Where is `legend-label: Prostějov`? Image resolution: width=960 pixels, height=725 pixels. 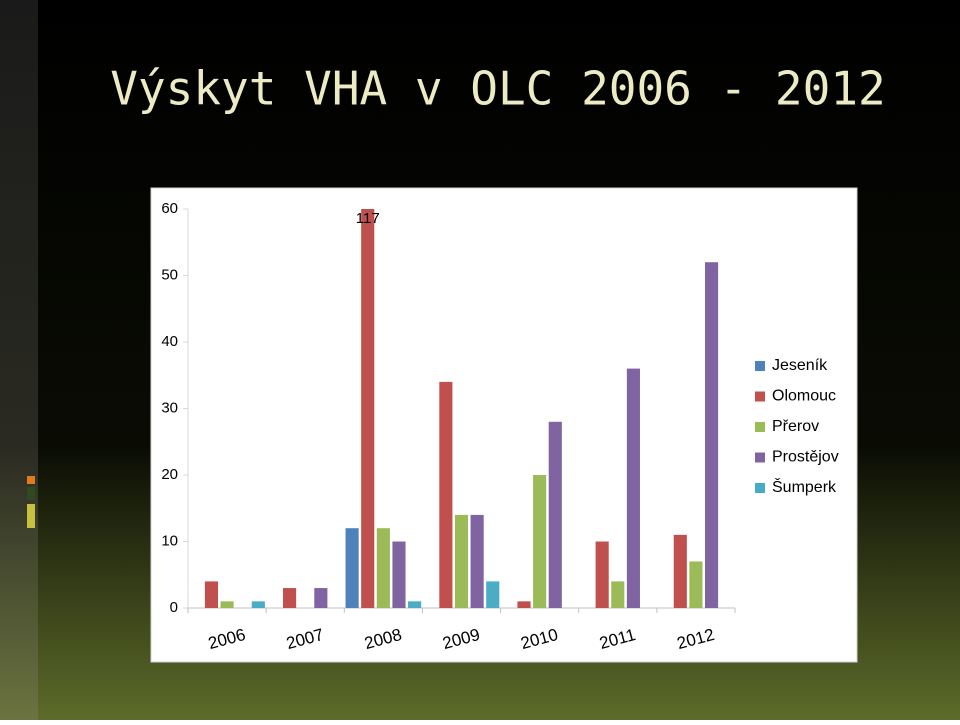 legend-label: Prostějov is located at coordinates (805, 457).